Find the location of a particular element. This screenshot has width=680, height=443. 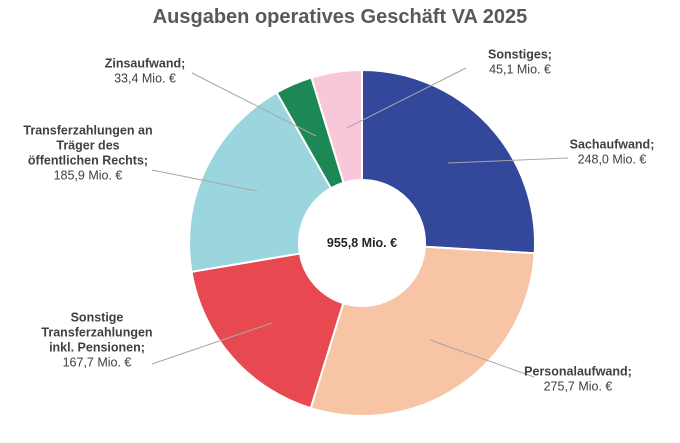

slice-label-name: Zinsaufwand; is located at coordinates (145, 64).